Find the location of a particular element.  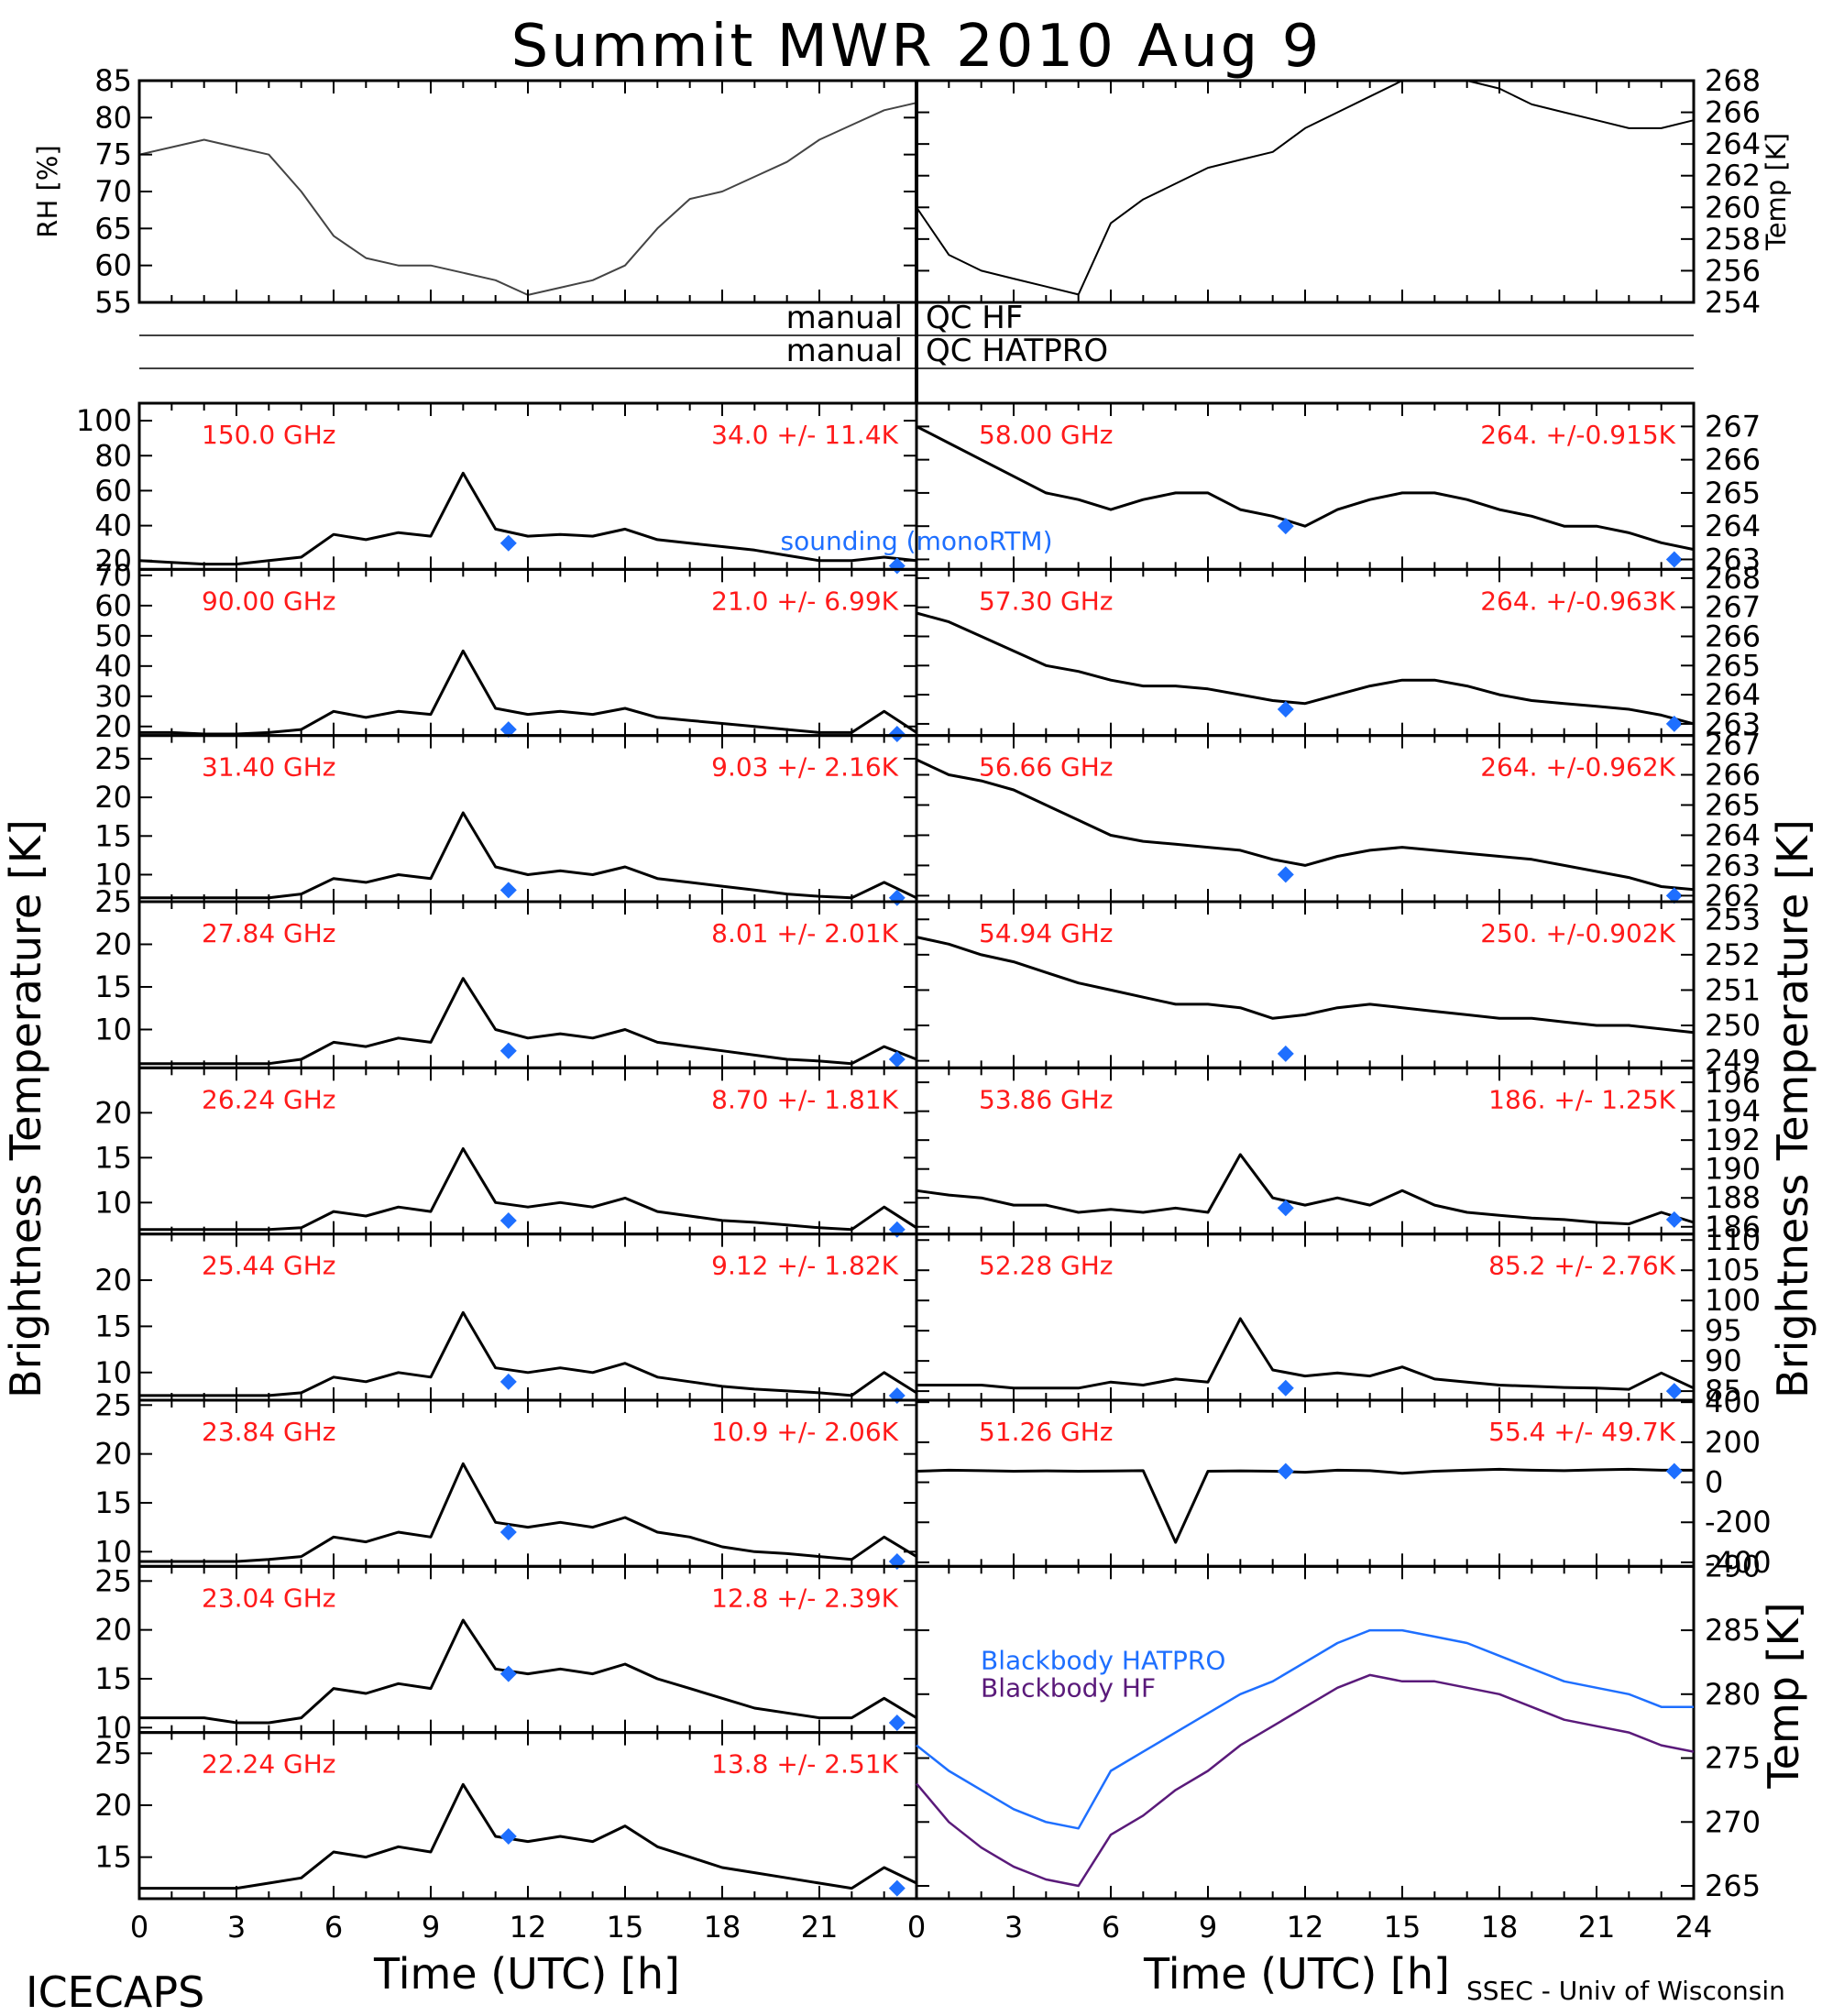

y-tick-label: 267 is located at coordinates (1733, 607).